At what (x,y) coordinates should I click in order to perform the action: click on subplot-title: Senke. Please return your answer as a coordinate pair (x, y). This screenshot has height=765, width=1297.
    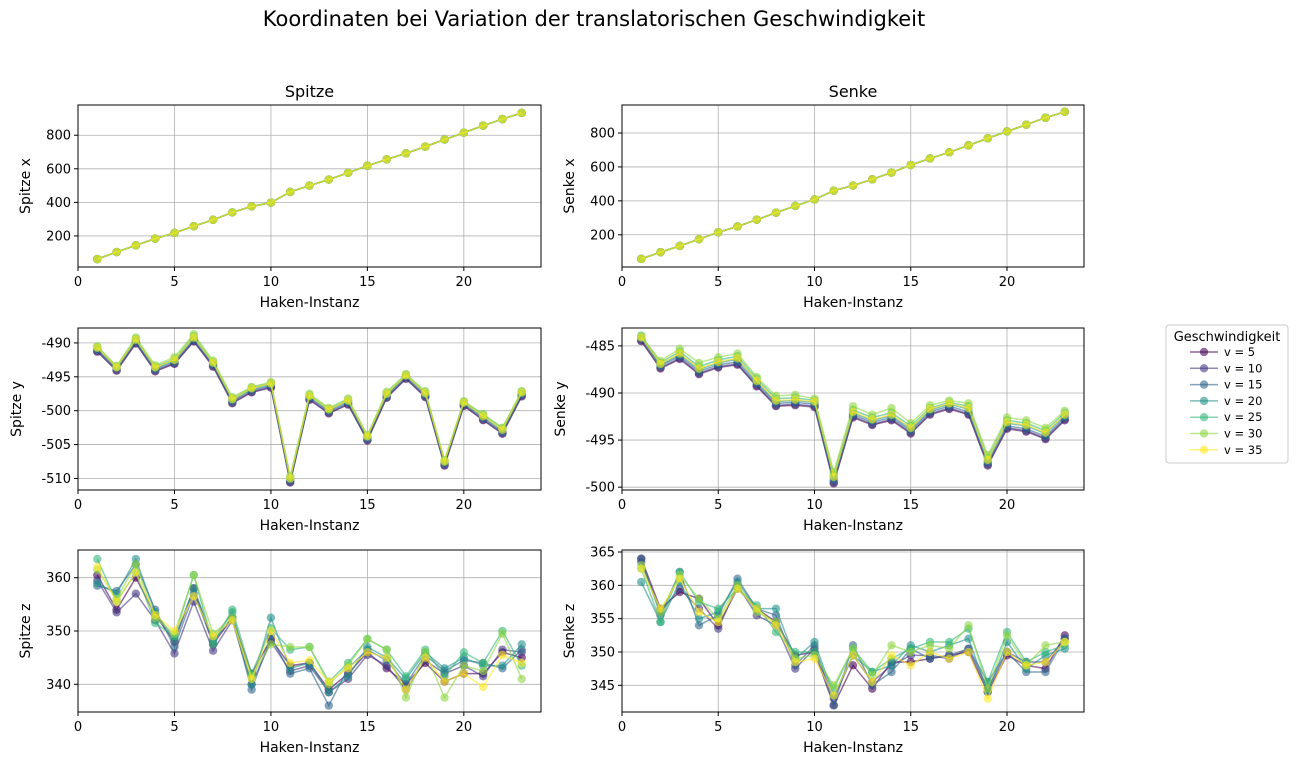
    Looking at the image, I should click on (853, 91).